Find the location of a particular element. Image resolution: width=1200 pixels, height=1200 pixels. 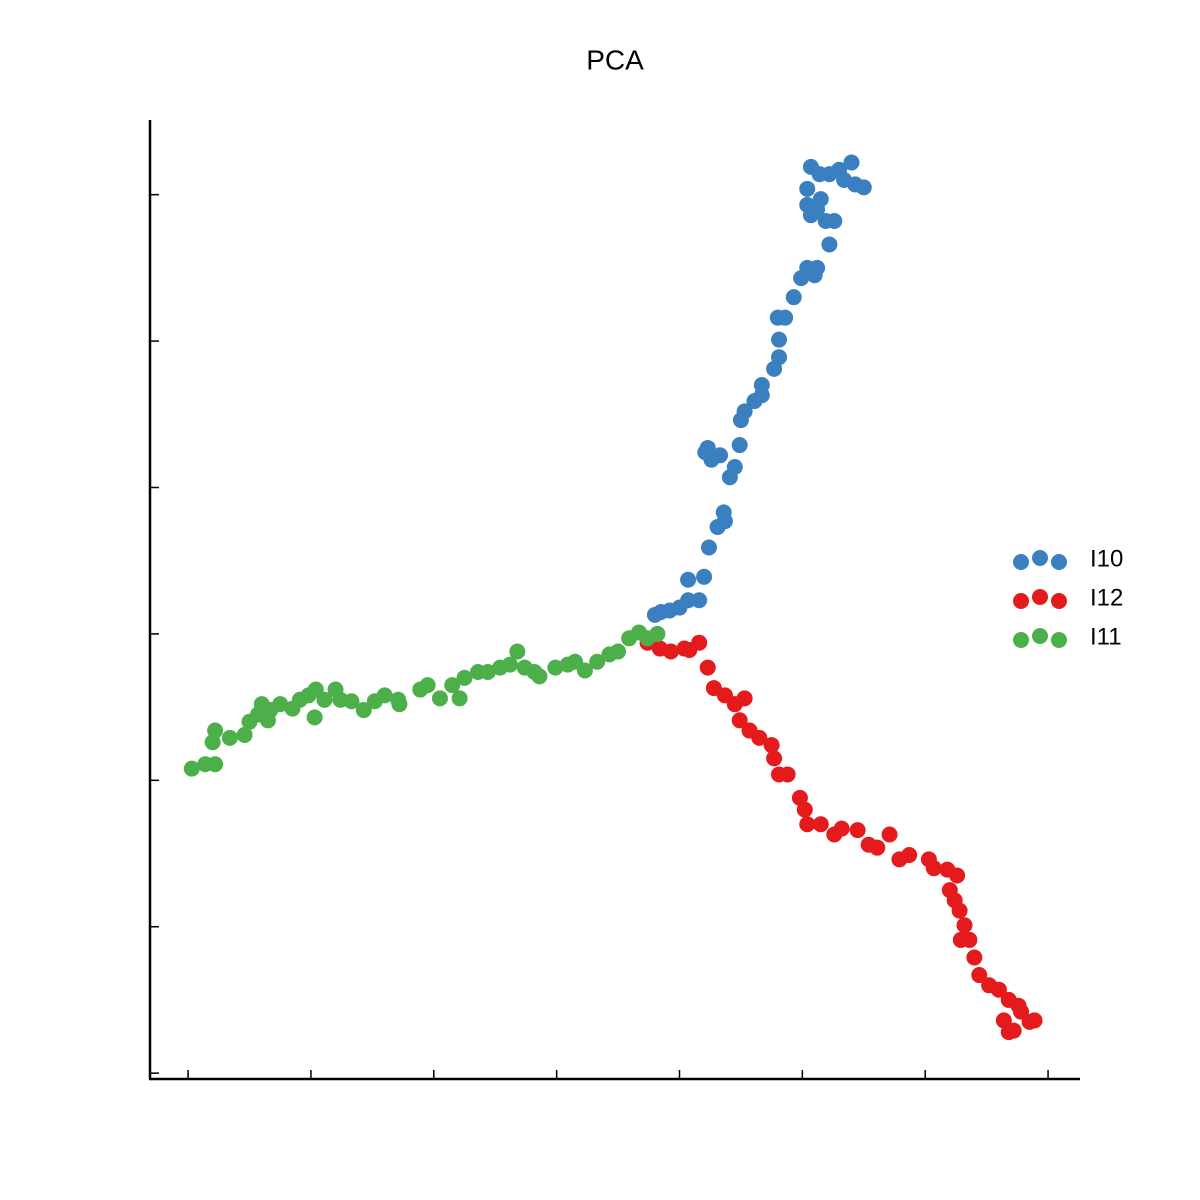

legend-label: I10 is located at coordinates (1106, 558).